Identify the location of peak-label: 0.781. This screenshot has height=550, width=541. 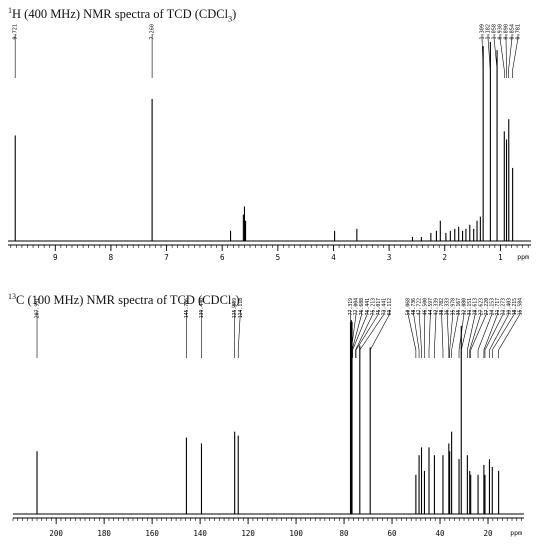
(519, 32).